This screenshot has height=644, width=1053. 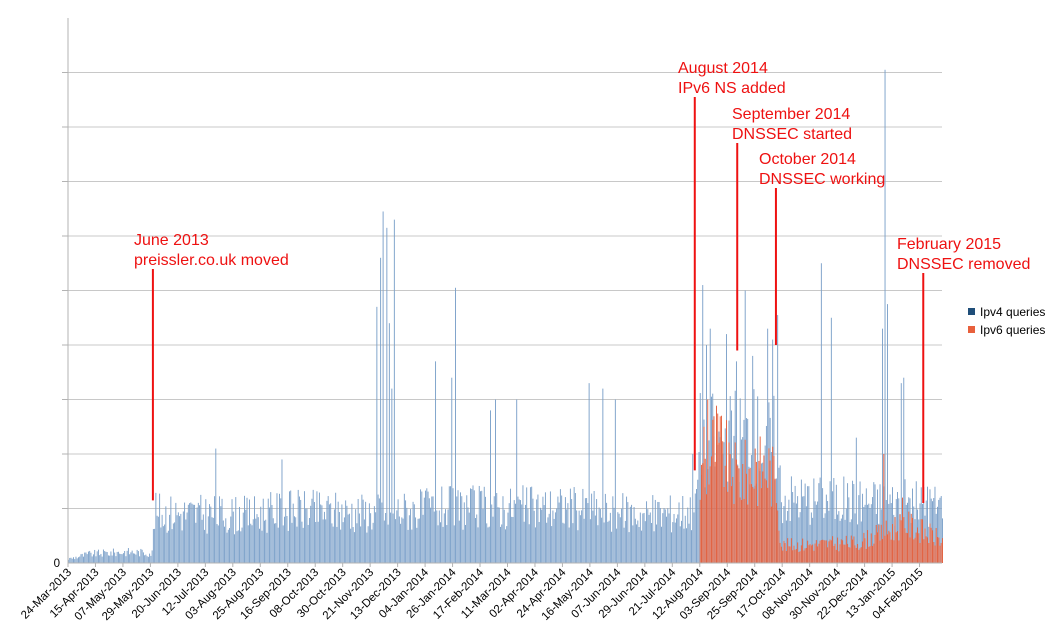 What do you see at coordinates (792, 134) in the screenshot?
I see `annotation-text: DNSSEC started` at bounding box center [792, 134].